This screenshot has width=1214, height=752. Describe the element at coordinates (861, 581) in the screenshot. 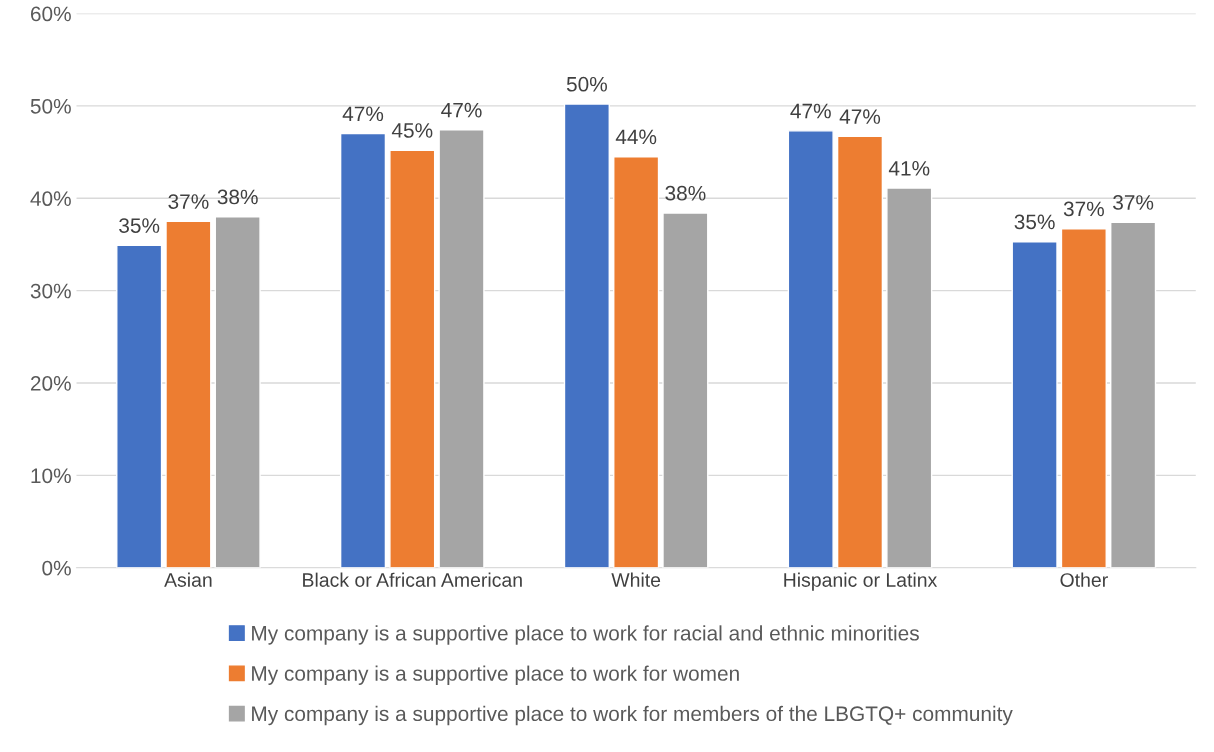

I see `x-tick-label: Hispanic or Latinx` at that location.